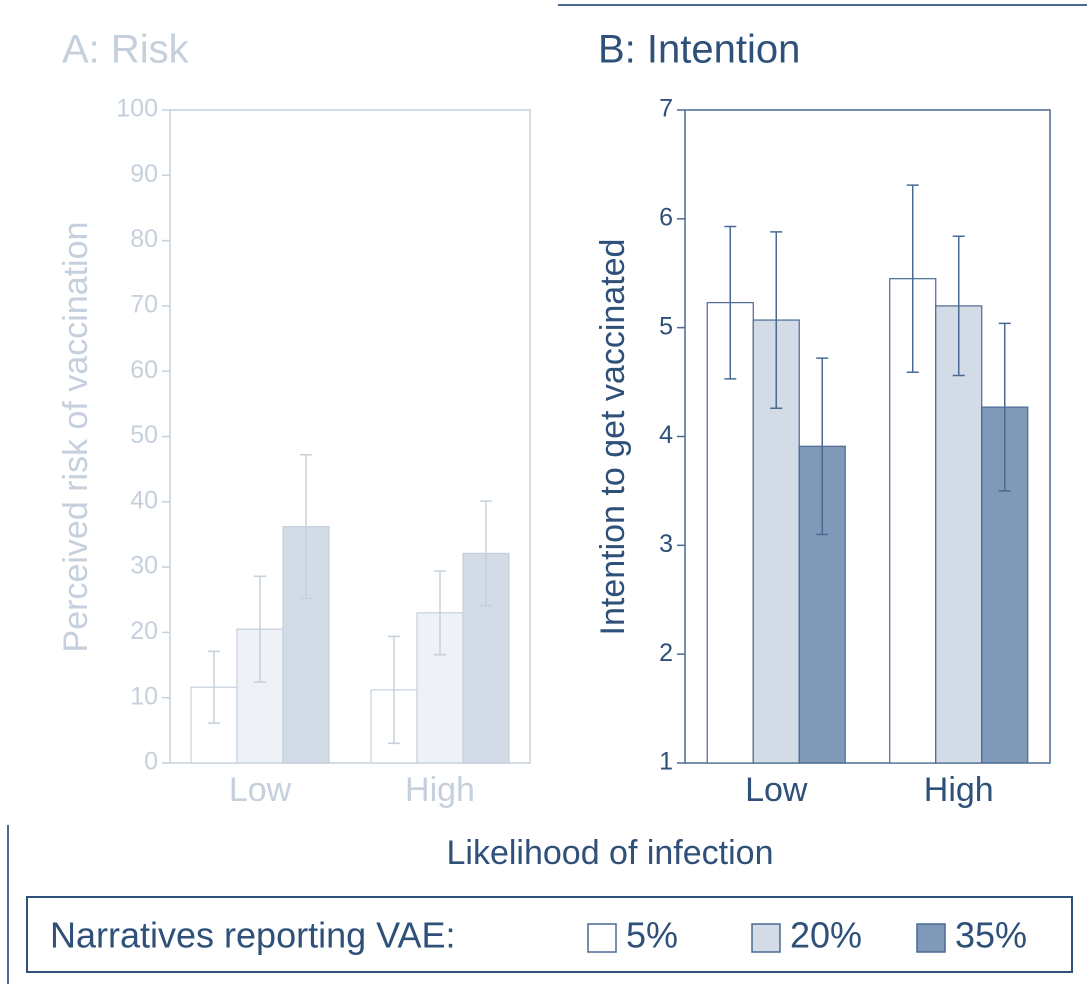  What do you see at coordinates (652, 935) in the screenshot?
I see `legend-label: 5%` at bounding box center [652, 935].